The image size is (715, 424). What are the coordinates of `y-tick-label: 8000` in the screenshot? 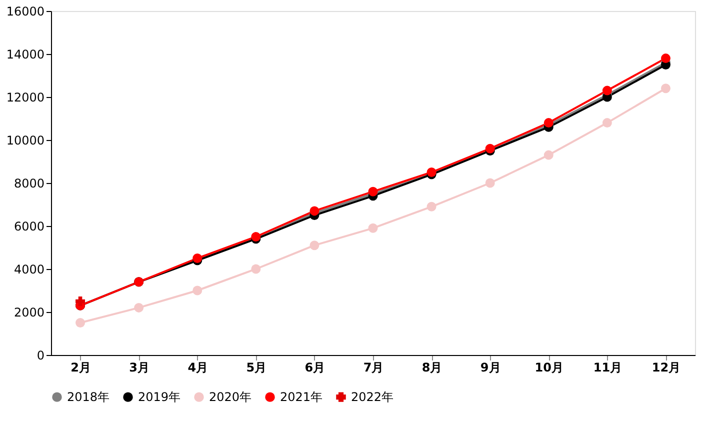 It's located at (29, 183).